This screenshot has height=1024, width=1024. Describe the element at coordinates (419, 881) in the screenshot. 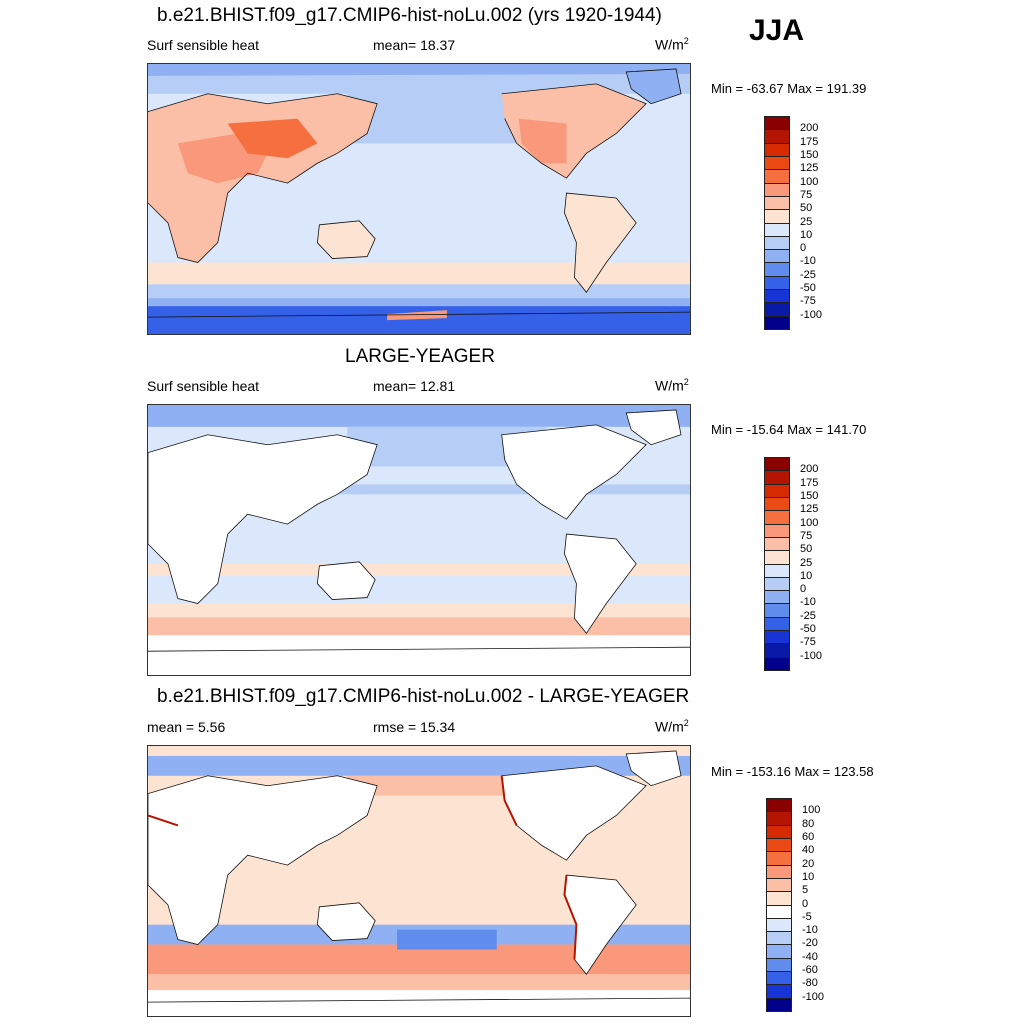

I see `panel-3-map-svg` at that location.